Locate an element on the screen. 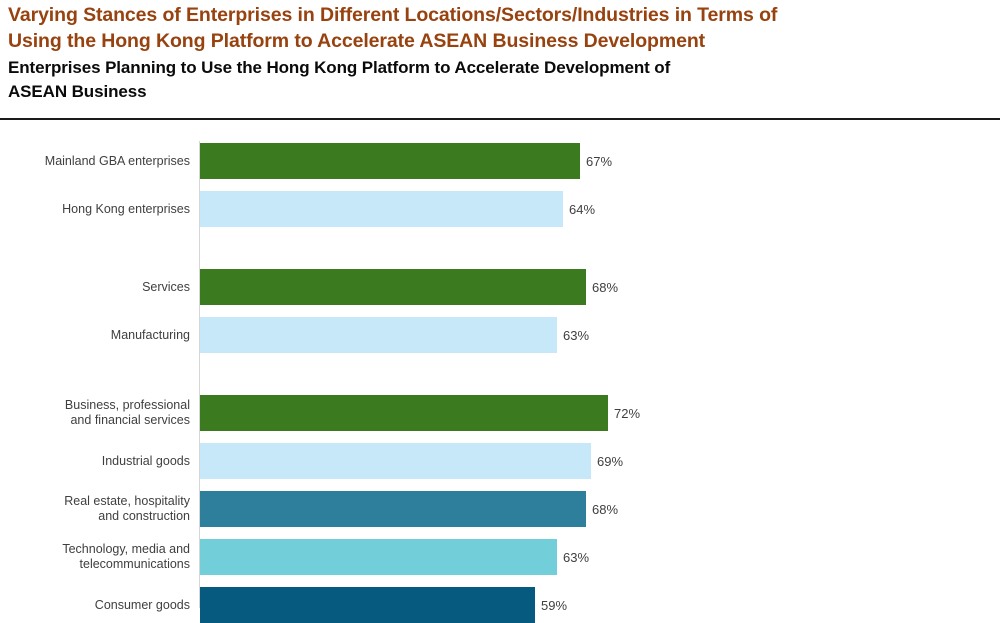 This screenshot has height=623, width=1000. bar-row: Industrial goods 69% is located at coordinates (500, 461).